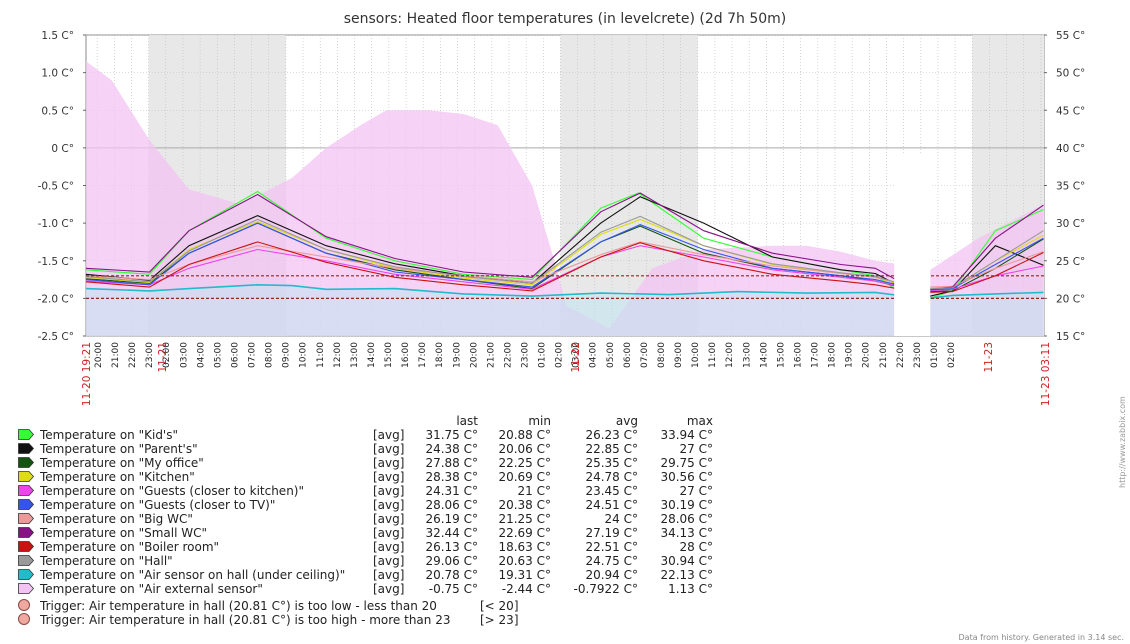  Describe the element at coordinates (440, 355) in the screenshot. I see `x-tick-label: 18:00` at that location.